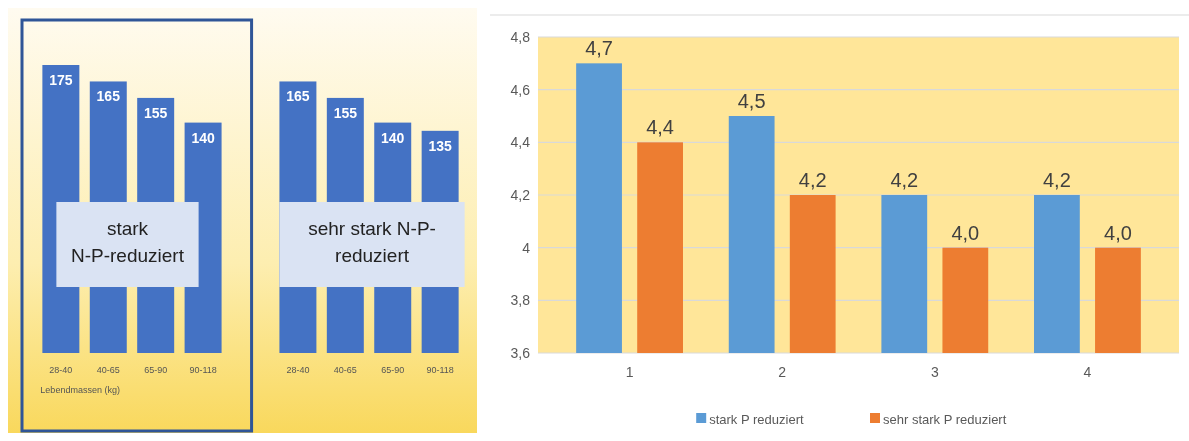 The height and width of the screenshot is (441, 1189). Describe the element at coordinates (520, 89) in the screenshot. I see `y-tick-label: 4,6` at that location.